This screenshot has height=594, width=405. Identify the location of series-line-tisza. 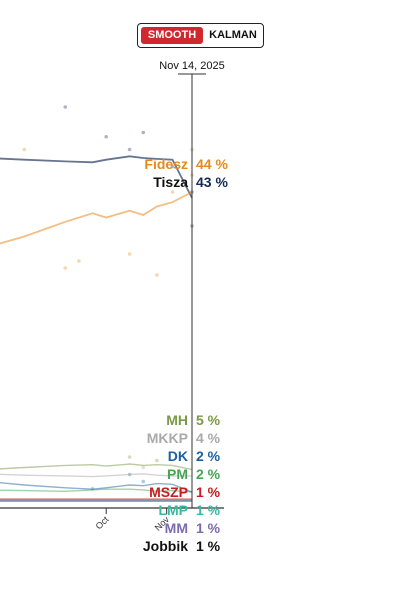
(96, 177).